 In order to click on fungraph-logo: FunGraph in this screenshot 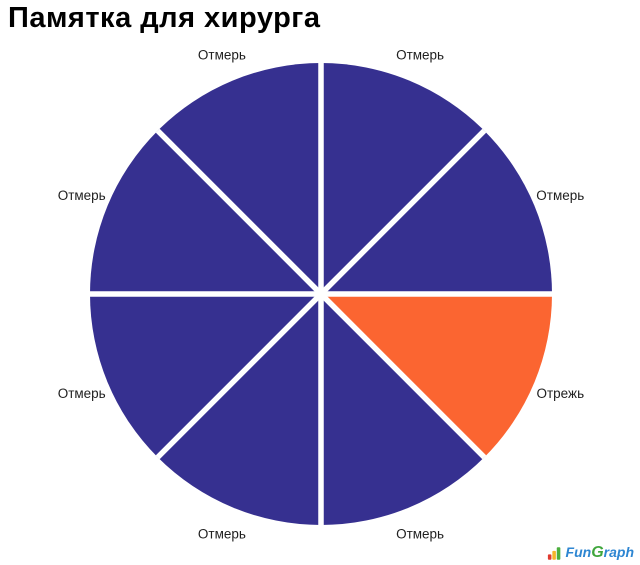, I will do `click(590, 553)`.